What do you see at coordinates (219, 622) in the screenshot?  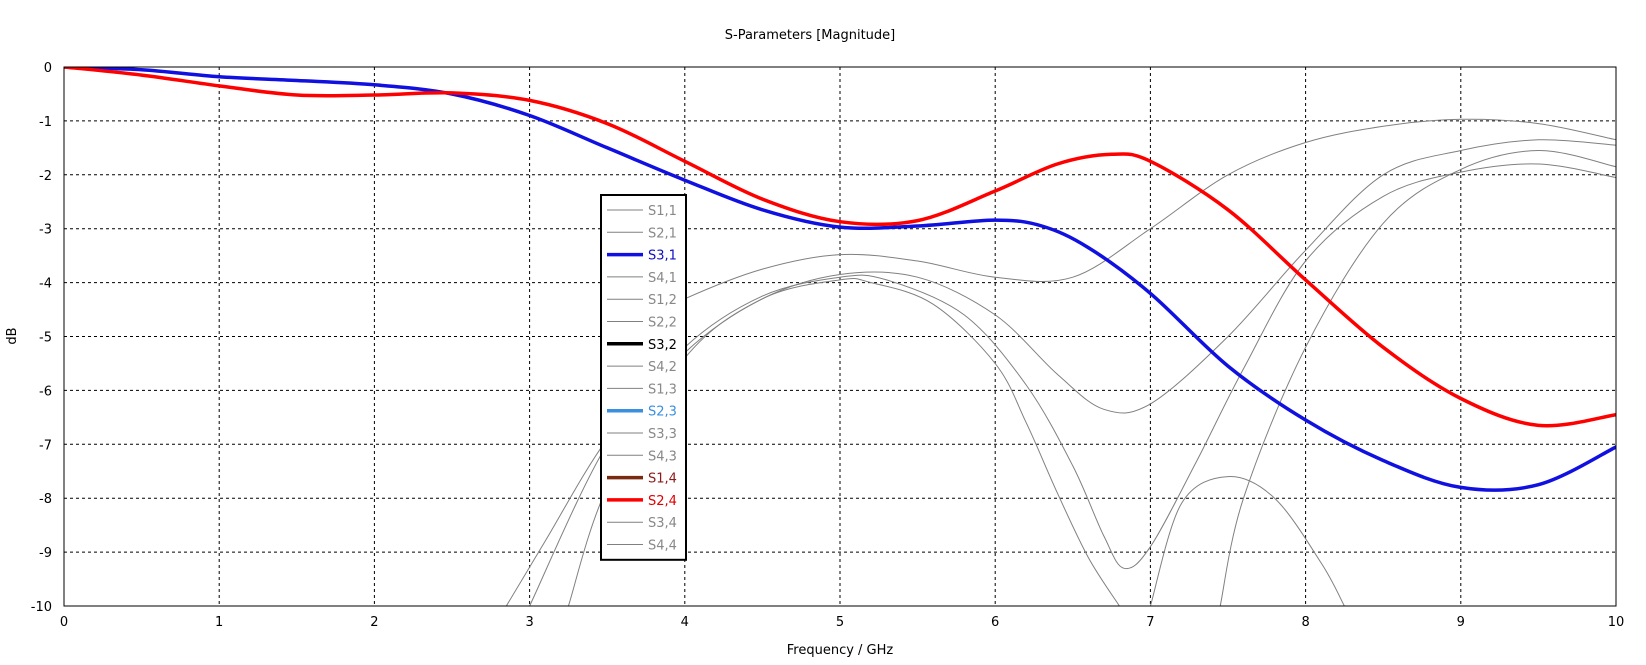 I see `x-tick-label: 1` at bounding box center [219, 622].